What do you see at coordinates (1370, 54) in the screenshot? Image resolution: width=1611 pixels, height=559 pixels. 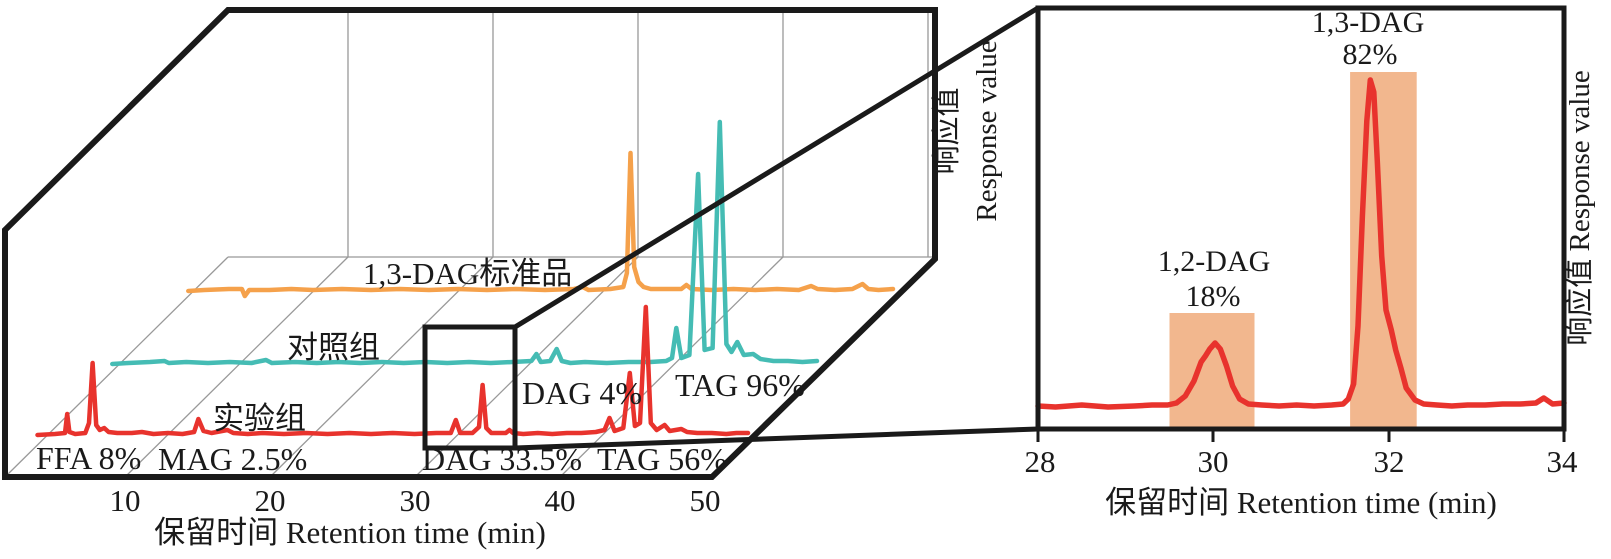 I see `inset-peak2-percent: 82%` at bounding box center [1370, 54].